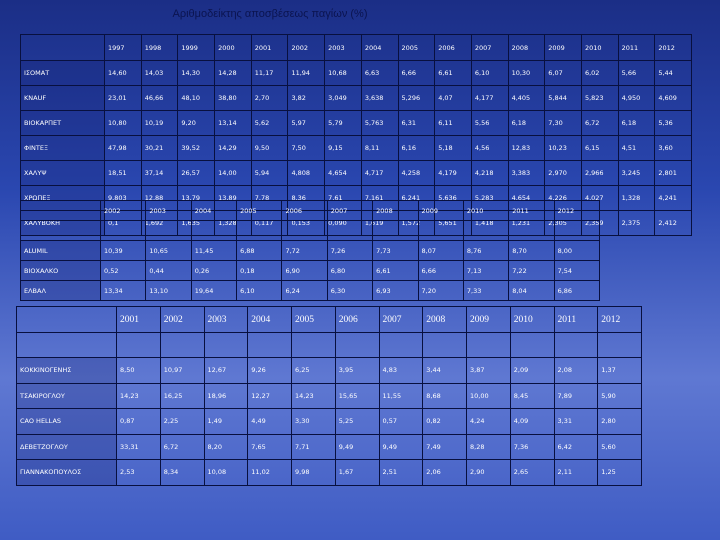 The height and width of the screenshot is (540, 720). What do you see at coordinates (306, 123) in the screenshot?
I see `value-cell: 5,97` at bounding box center [306, 123].